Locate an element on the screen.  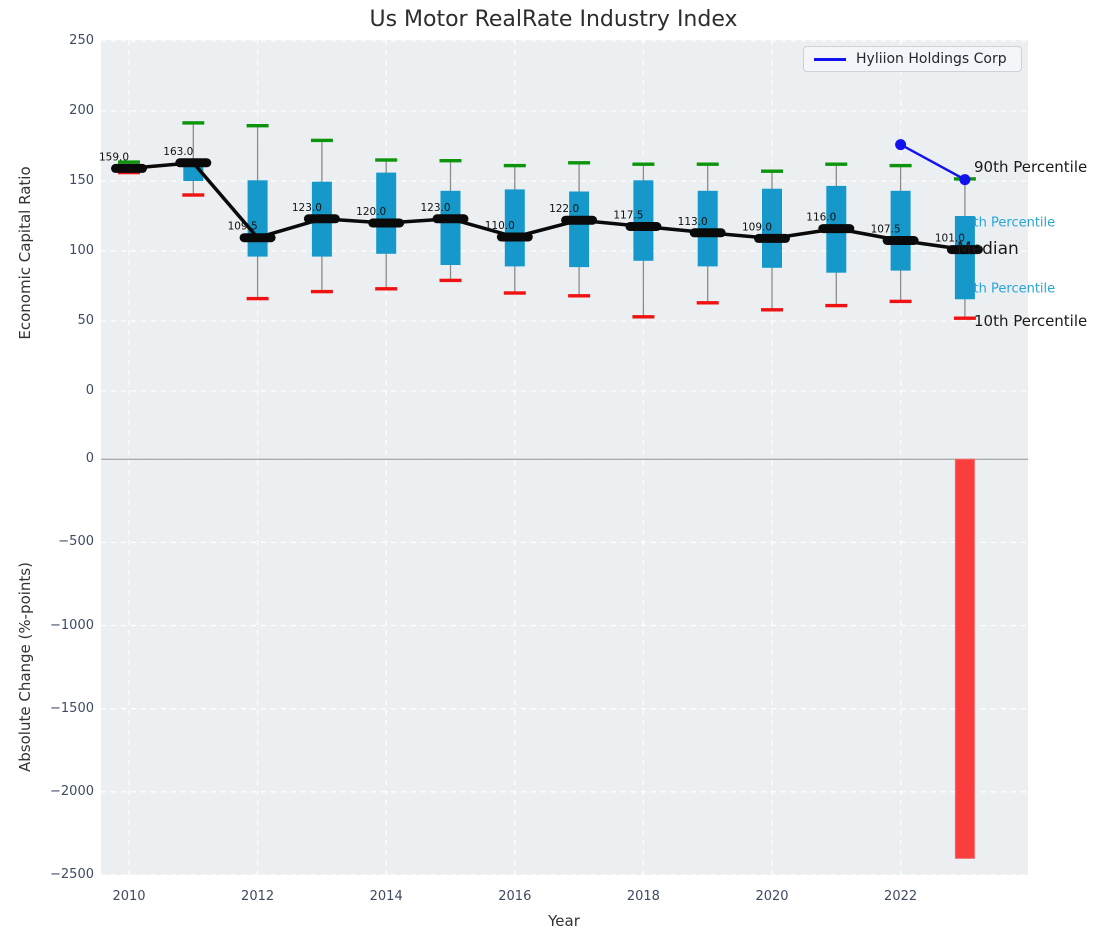
box-2014 is located at coordinates (386, 213).